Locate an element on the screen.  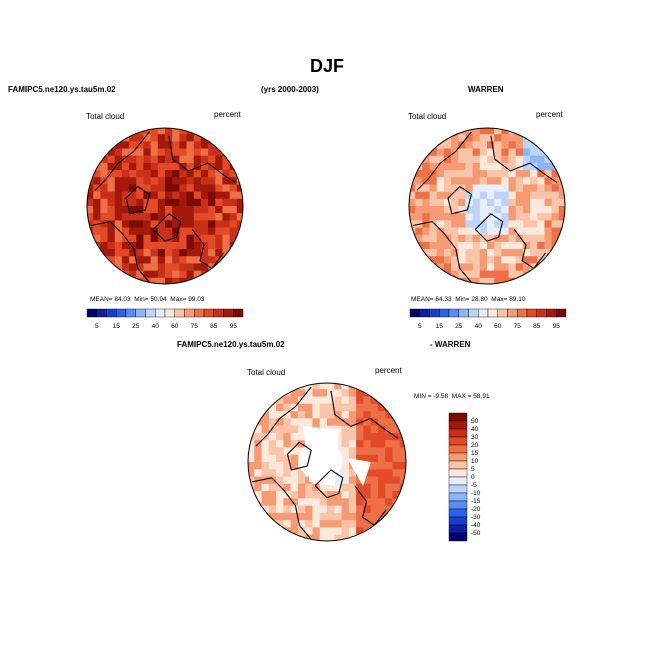
panel2-min-label: Min= is located at coordinates (462, 299).